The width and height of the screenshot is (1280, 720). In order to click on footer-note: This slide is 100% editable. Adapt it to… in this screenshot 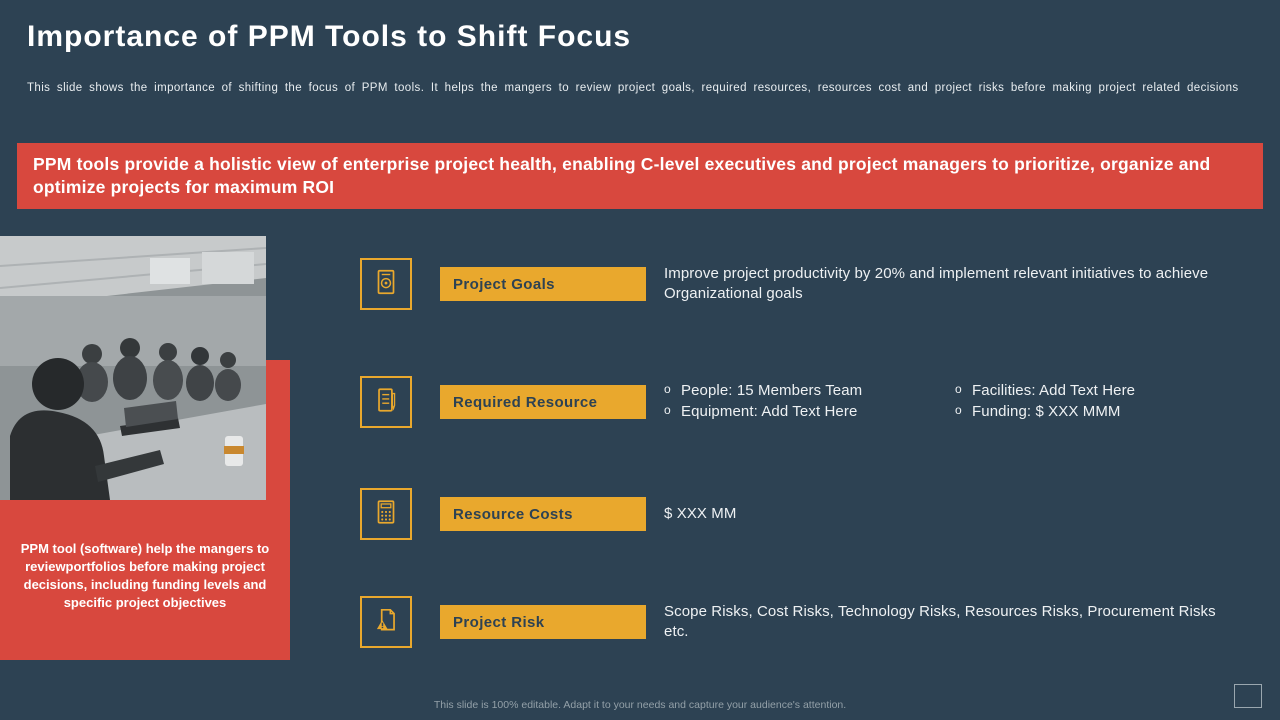, I will do `click(640, 705)`.